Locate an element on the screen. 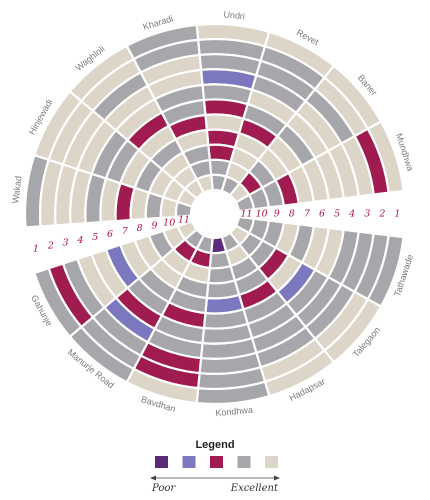 The height and width of the screenshot is (500, 430). ring-number-right-10: 10 is located at coordinates (262, 214).